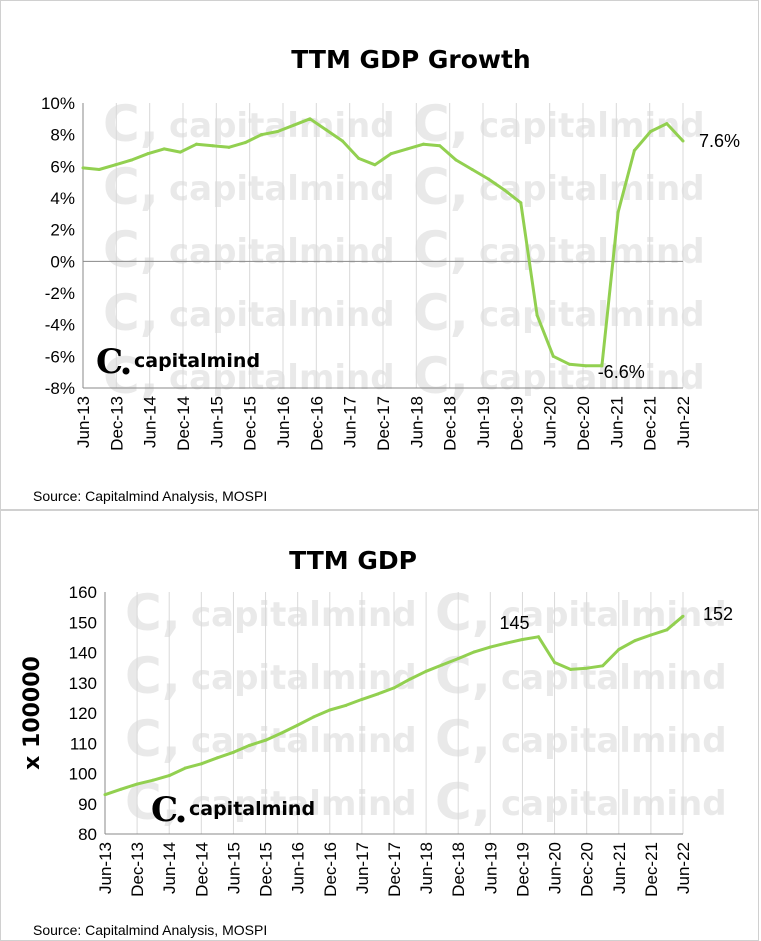  What do you see at coordinates (60, 356) in the screenshot?
I see `y-tick-label: -6%` at bounding box center [60, 356].